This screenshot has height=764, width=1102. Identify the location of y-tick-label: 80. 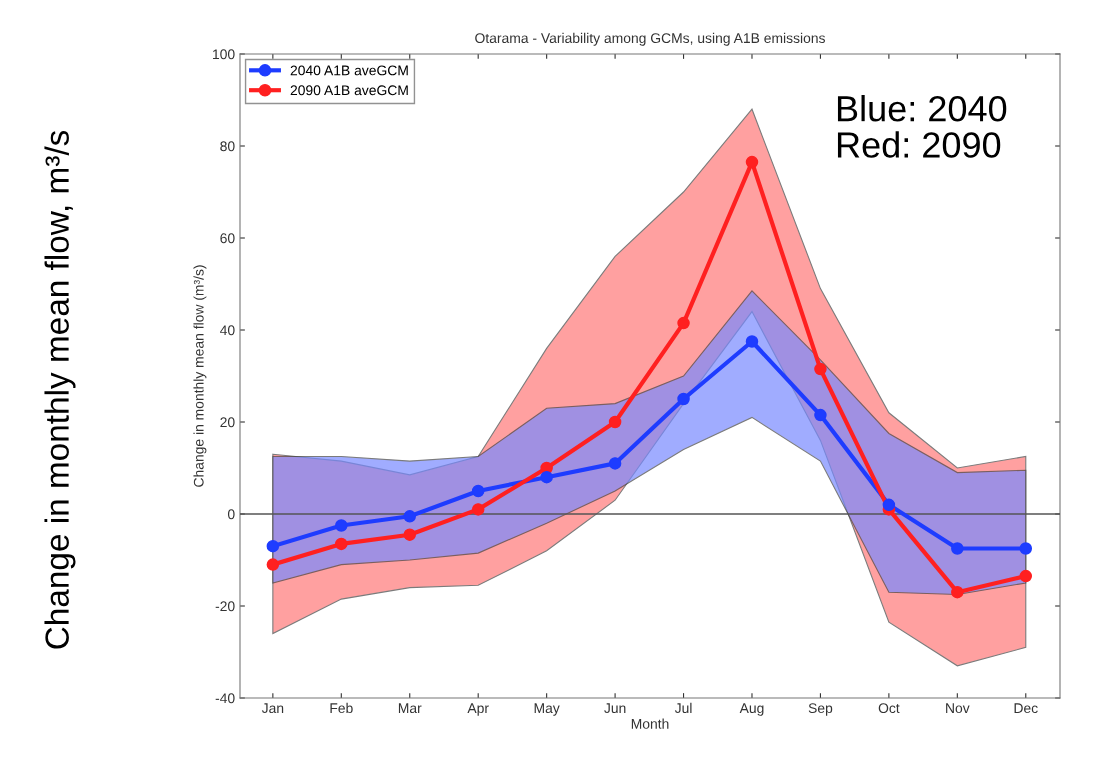
(227, 146).